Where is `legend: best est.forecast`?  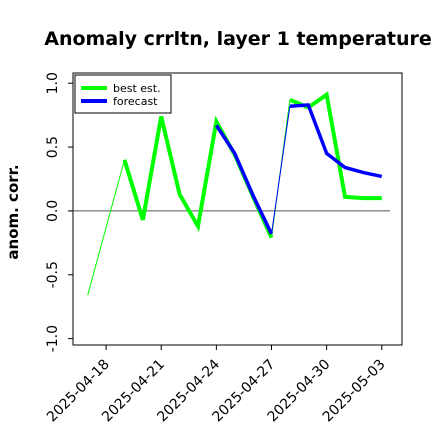
legend: best est.forecast is located at coordinates (123, 94).